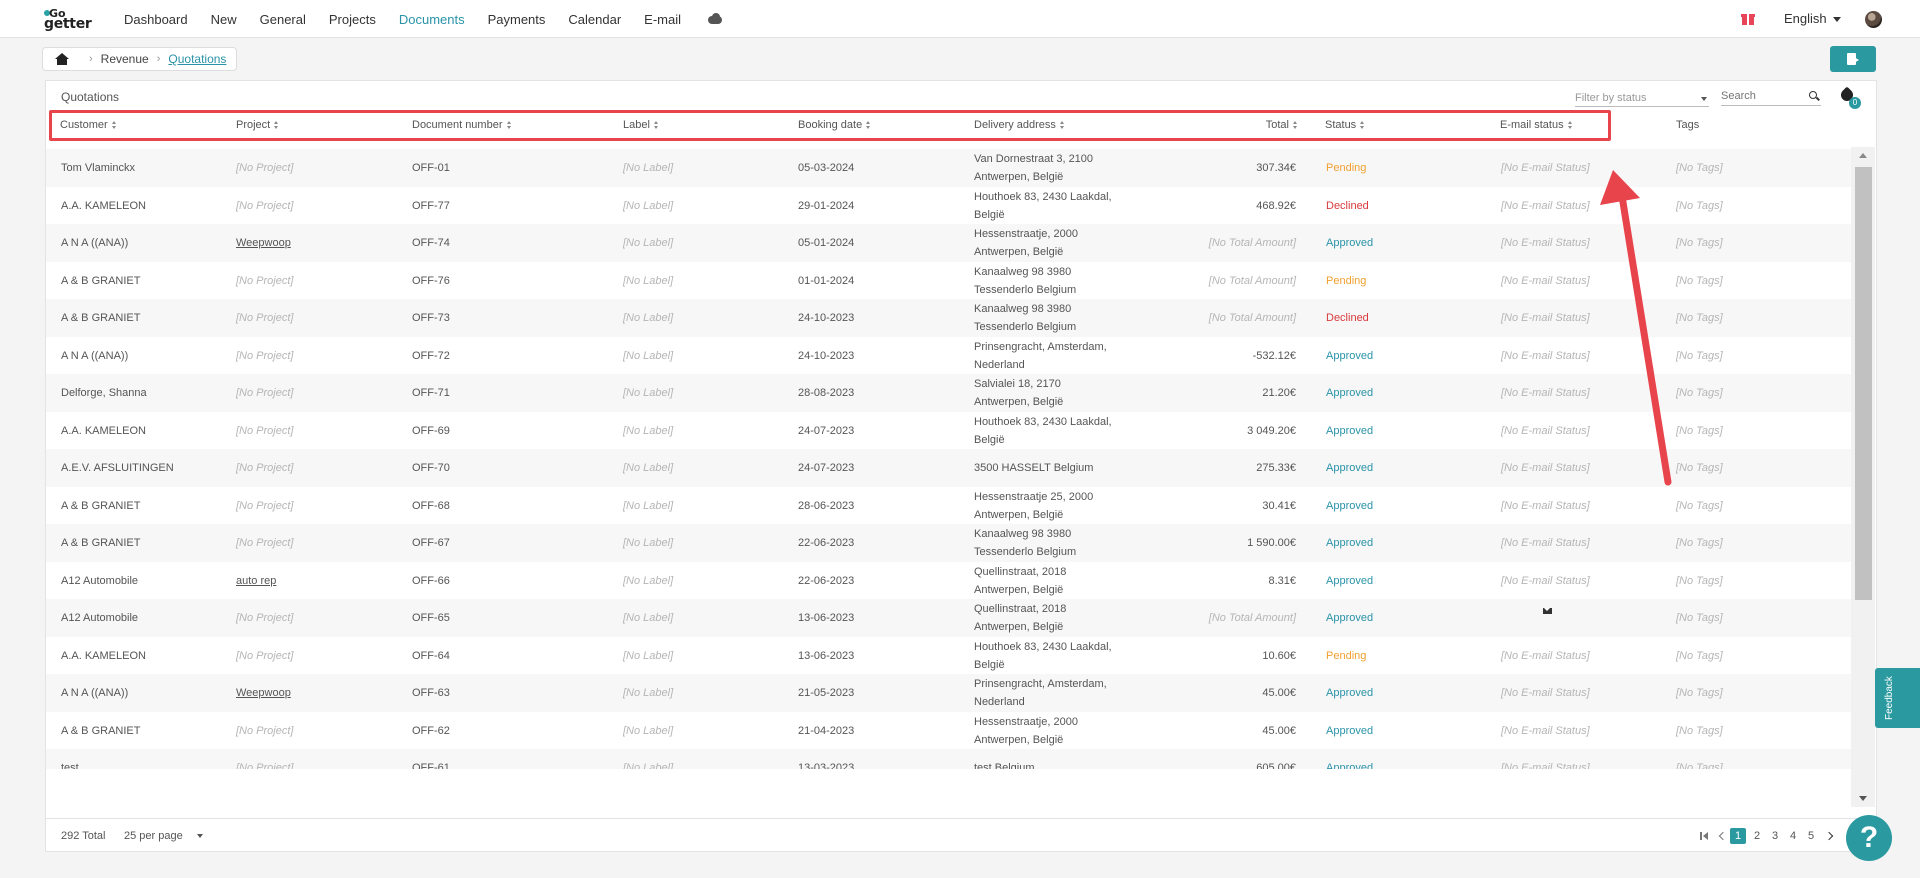 This screenshot has height=878, width=1920. I want to click on cell-document-number: OFF-73, so click(431, 318).